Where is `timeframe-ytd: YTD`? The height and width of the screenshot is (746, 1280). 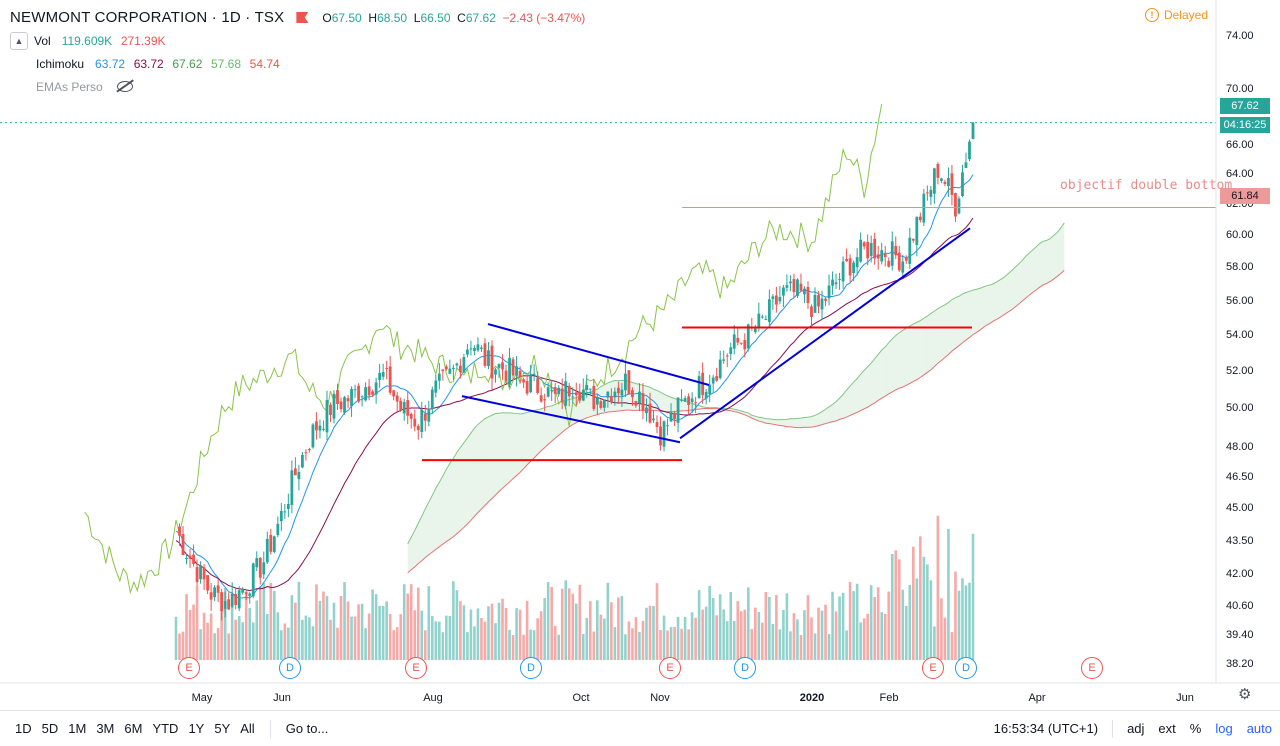 timeframe-ytd: YTD is located at coordinates (165, 728).